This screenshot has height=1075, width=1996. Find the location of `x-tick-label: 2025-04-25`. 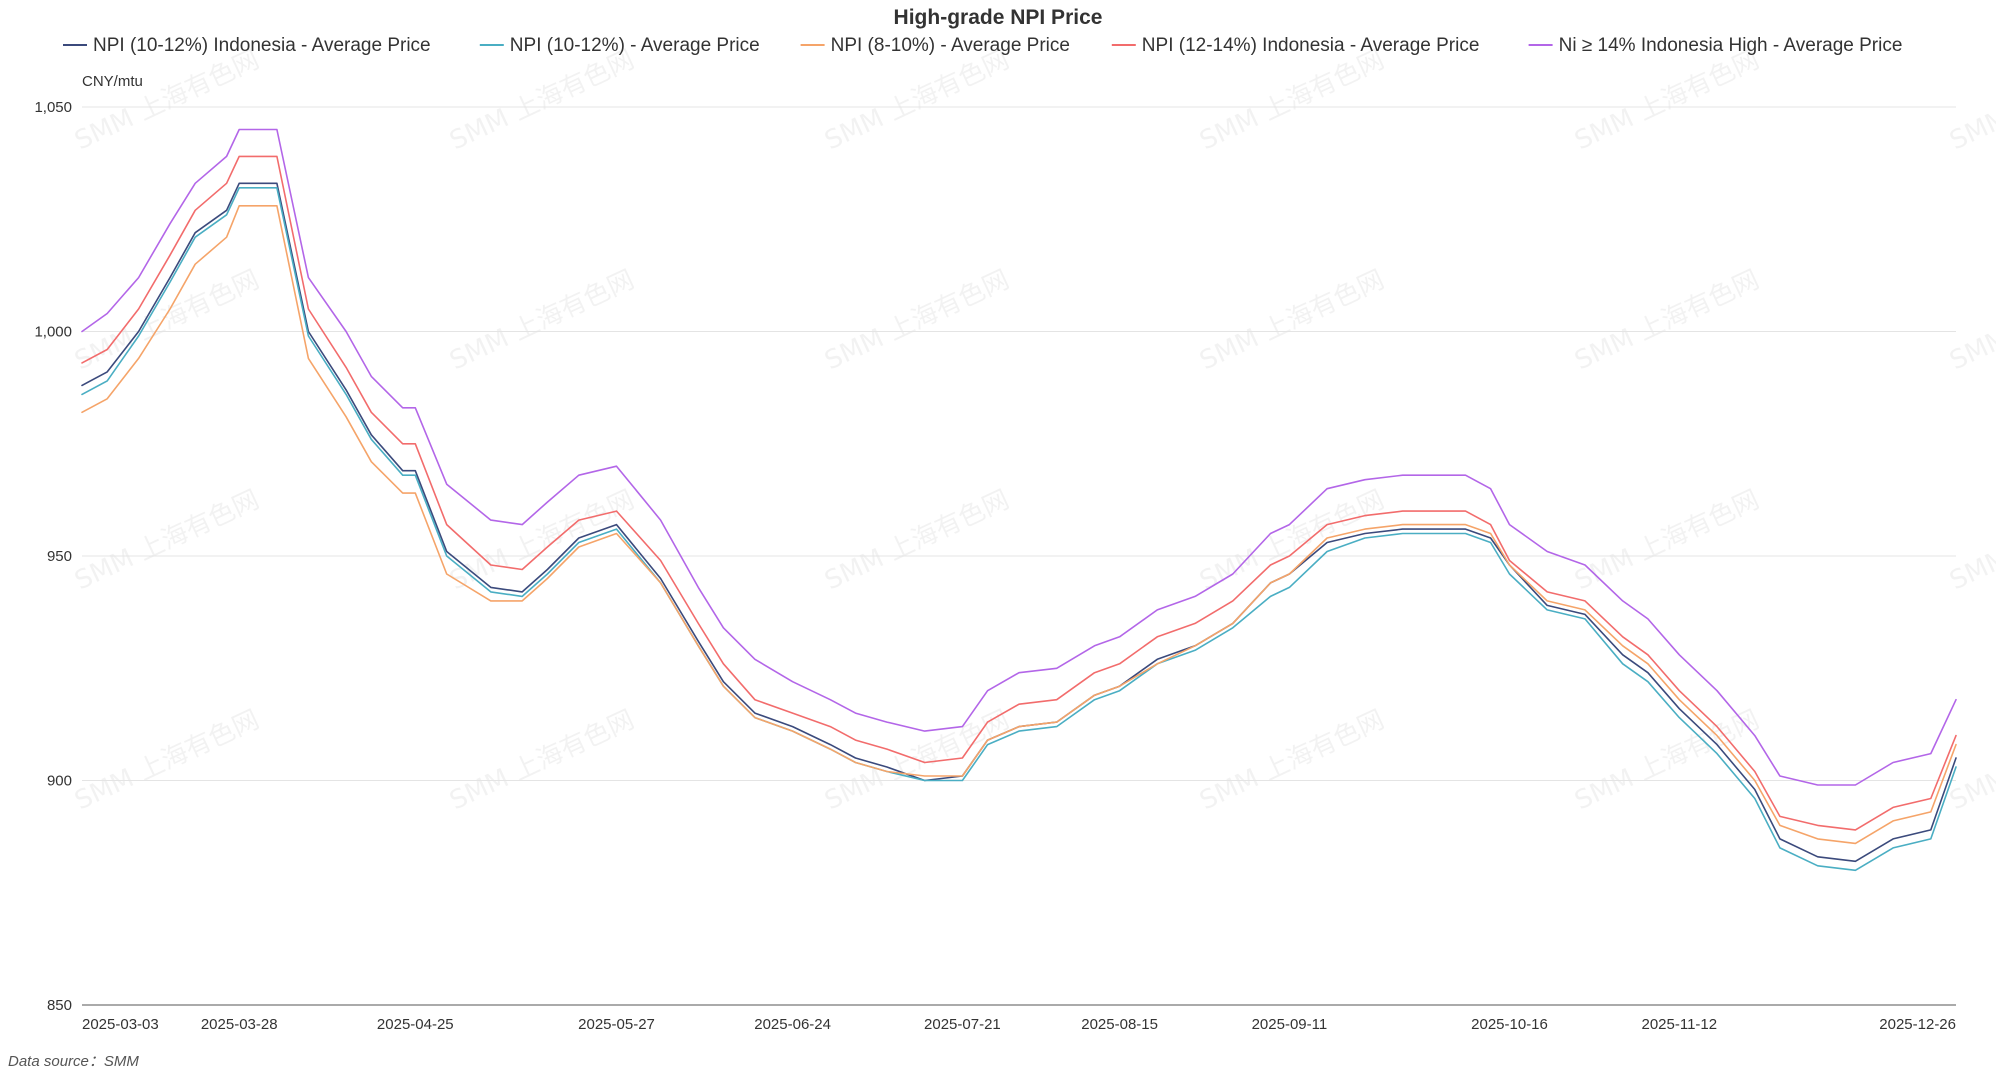

x-tick-label: 2025-04-25 is located at coordinates (415, 1024).